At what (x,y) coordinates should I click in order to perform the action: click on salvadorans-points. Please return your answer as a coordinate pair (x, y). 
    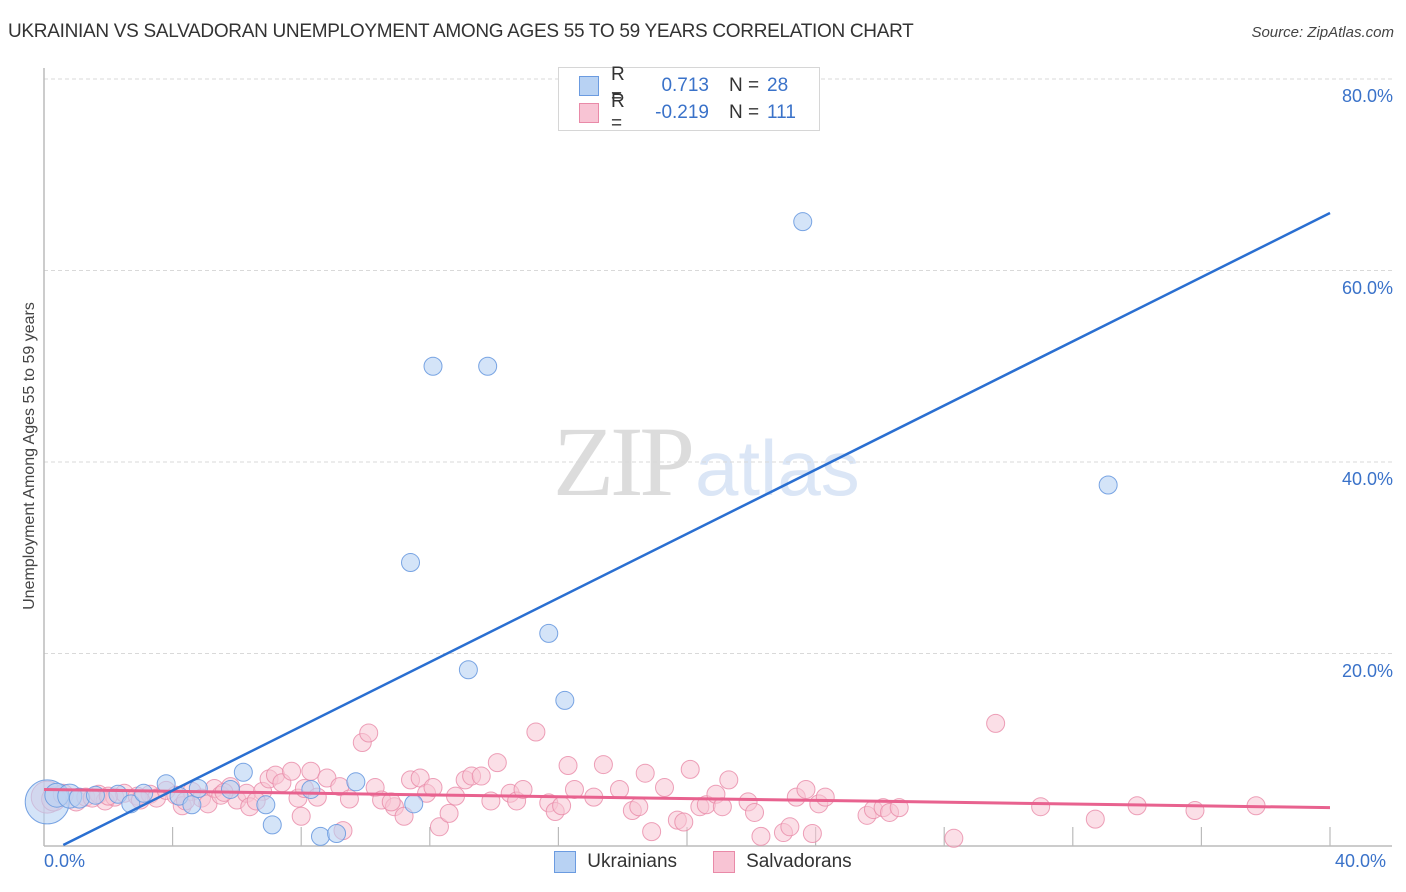
    Looking at the image, I should click on (648, 780).